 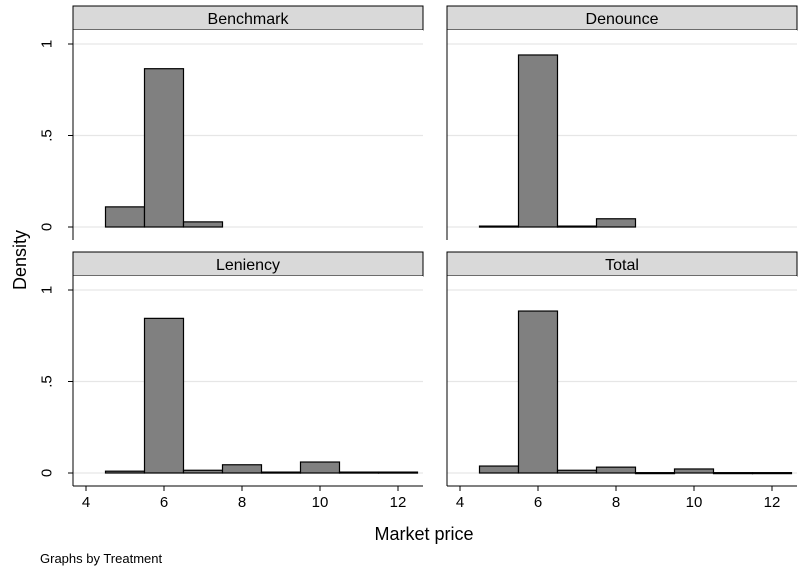 What do you see at coordinates (423, 534) in the screenshot?
I see `x-axis-title: Market price` at bounding box center [423, 534].